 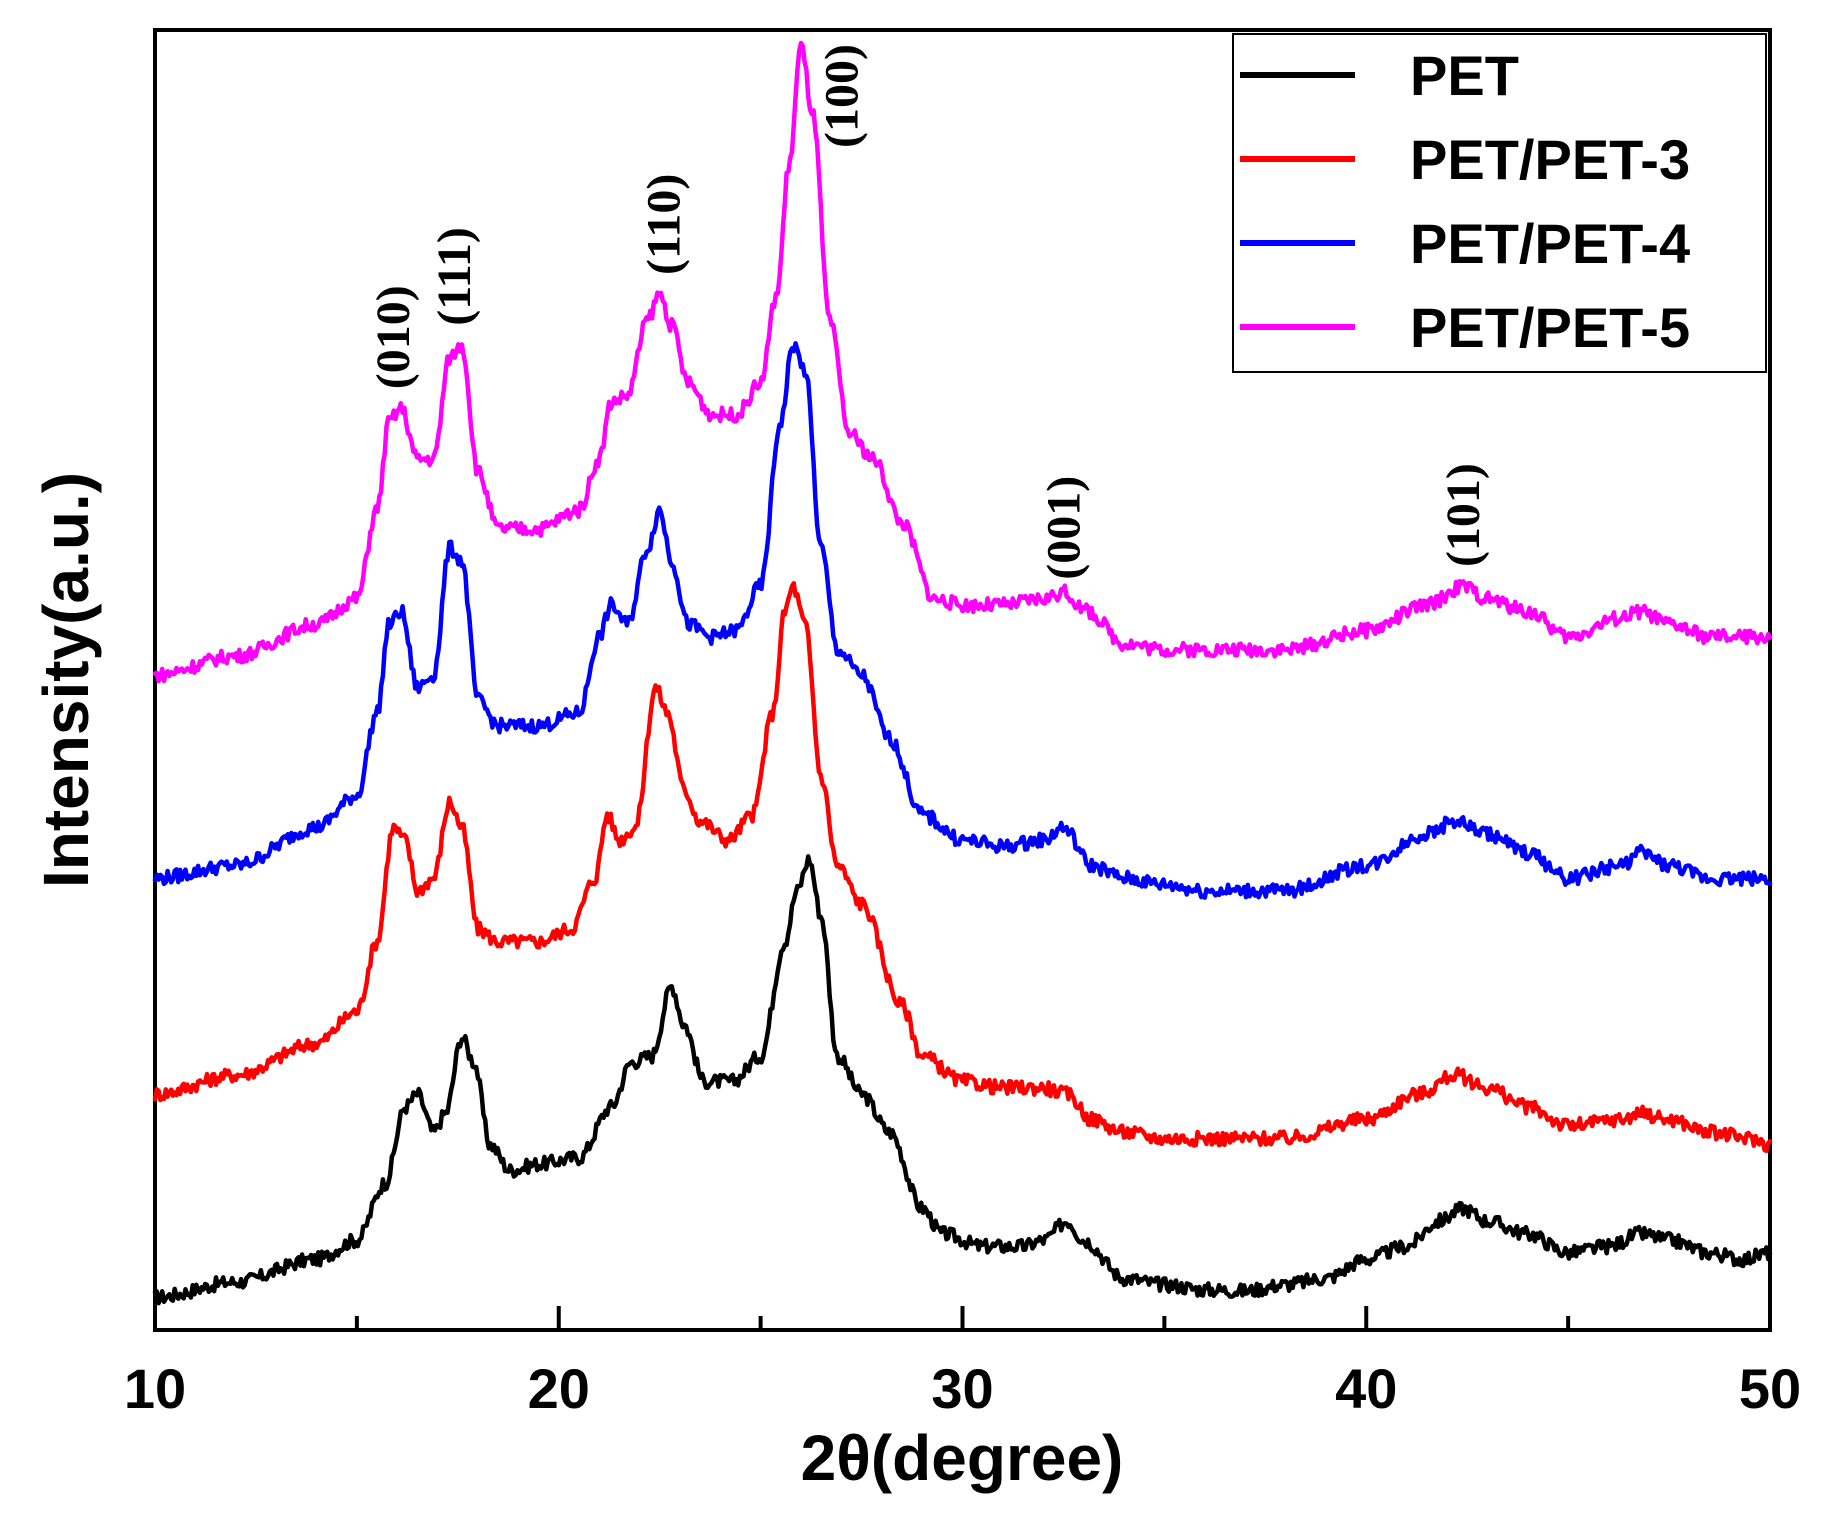 I want to click on x-tick-label: 50, so click(x=1770, y=1388).